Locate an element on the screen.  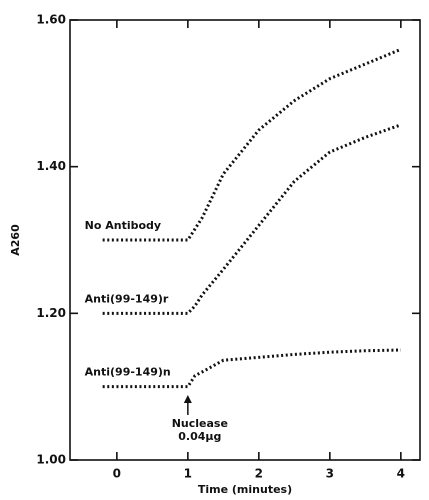
y-tick-label: 1.40 is located at coordinates (51, 166).